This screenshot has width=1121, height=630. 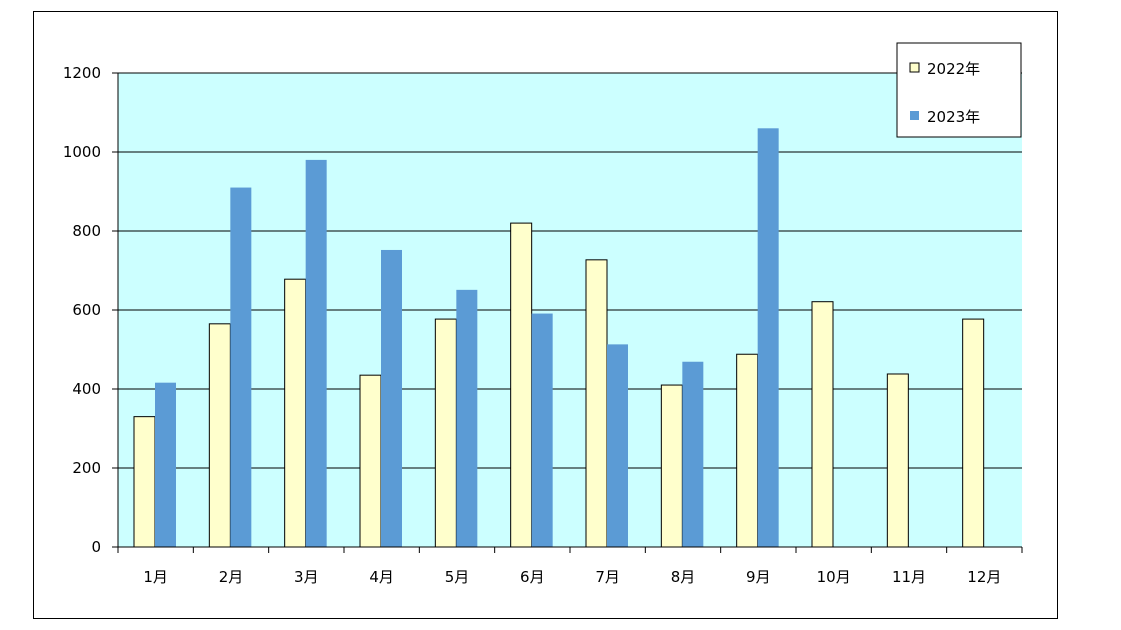 I want to click on x-tick-label: 7月, so click(x=607, y=577).